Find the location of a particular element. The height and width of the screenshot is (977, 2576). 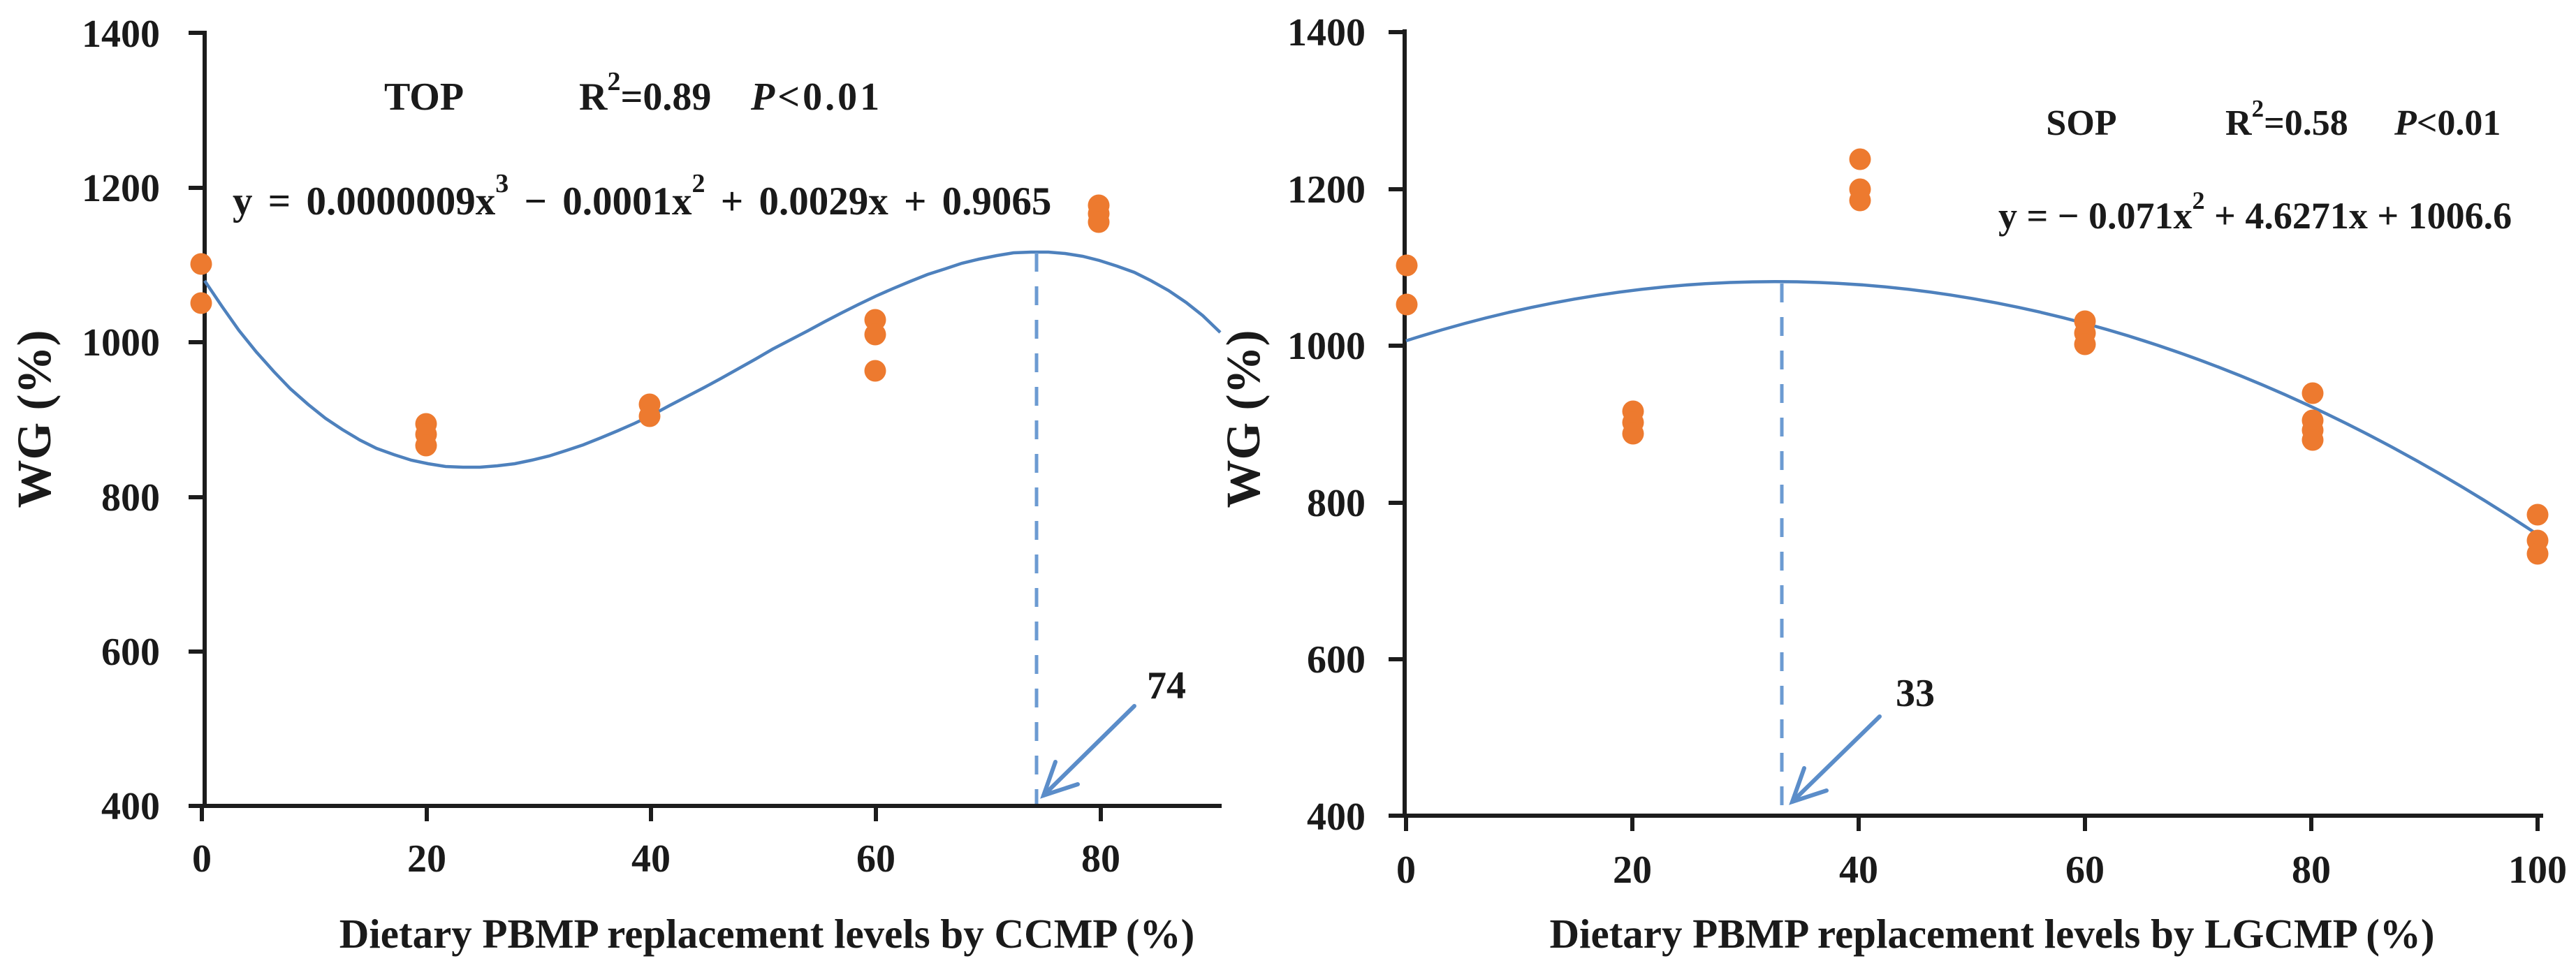

svg-text: R2=0.58 is located at coordinates (2286, 119).